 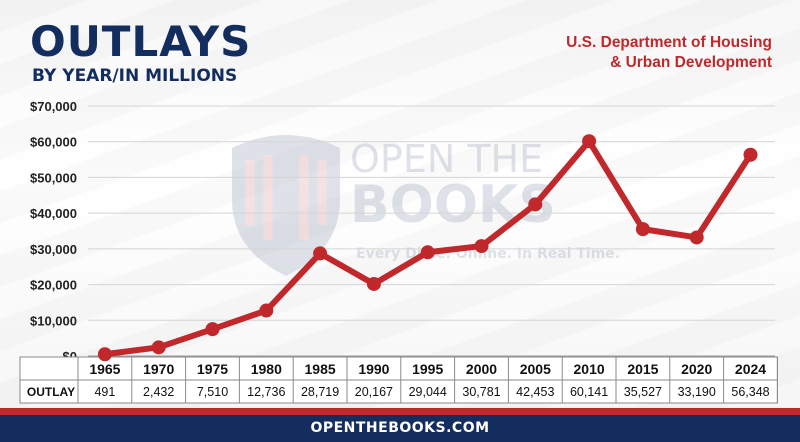 What do you see at coordinates (453, 205) in the screenshot?
I see `watermark-line2: BOOKS` at bounding box center [453, 205].